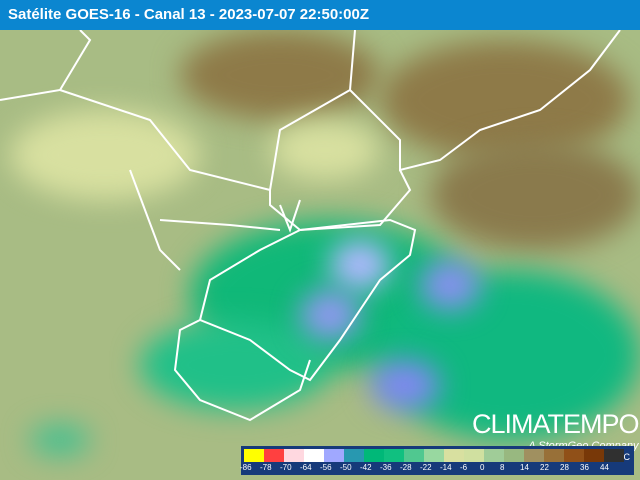 Image resolution: width=640 pixels, height=480 pixels. What do you see at coordinates (627, 457) in the screenshot?
I see `legend-unit: C` at bounding box center [627, 457].